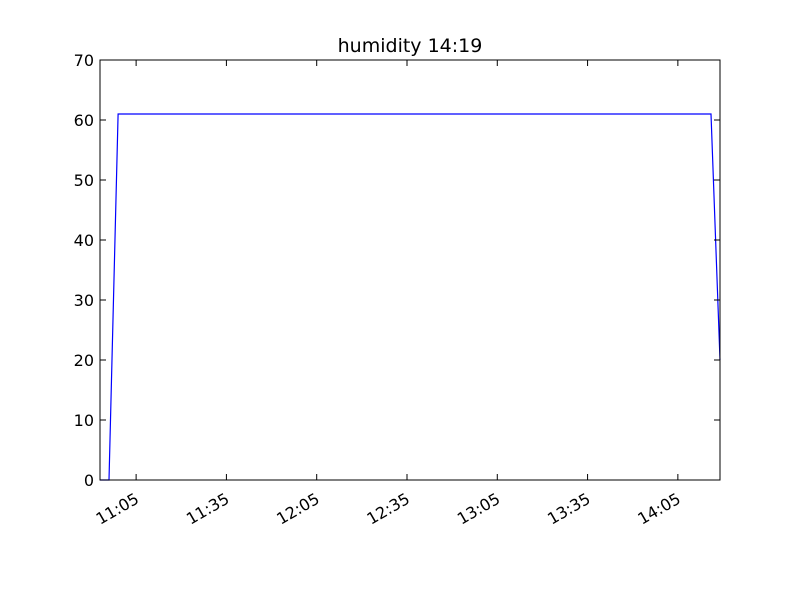 The width and height of the screenshot is (800, 600). What do you see at coordinates (117, 509) in the screenshot?
I see `x-tick-label: 11:05` at bounding box center [117, 509].